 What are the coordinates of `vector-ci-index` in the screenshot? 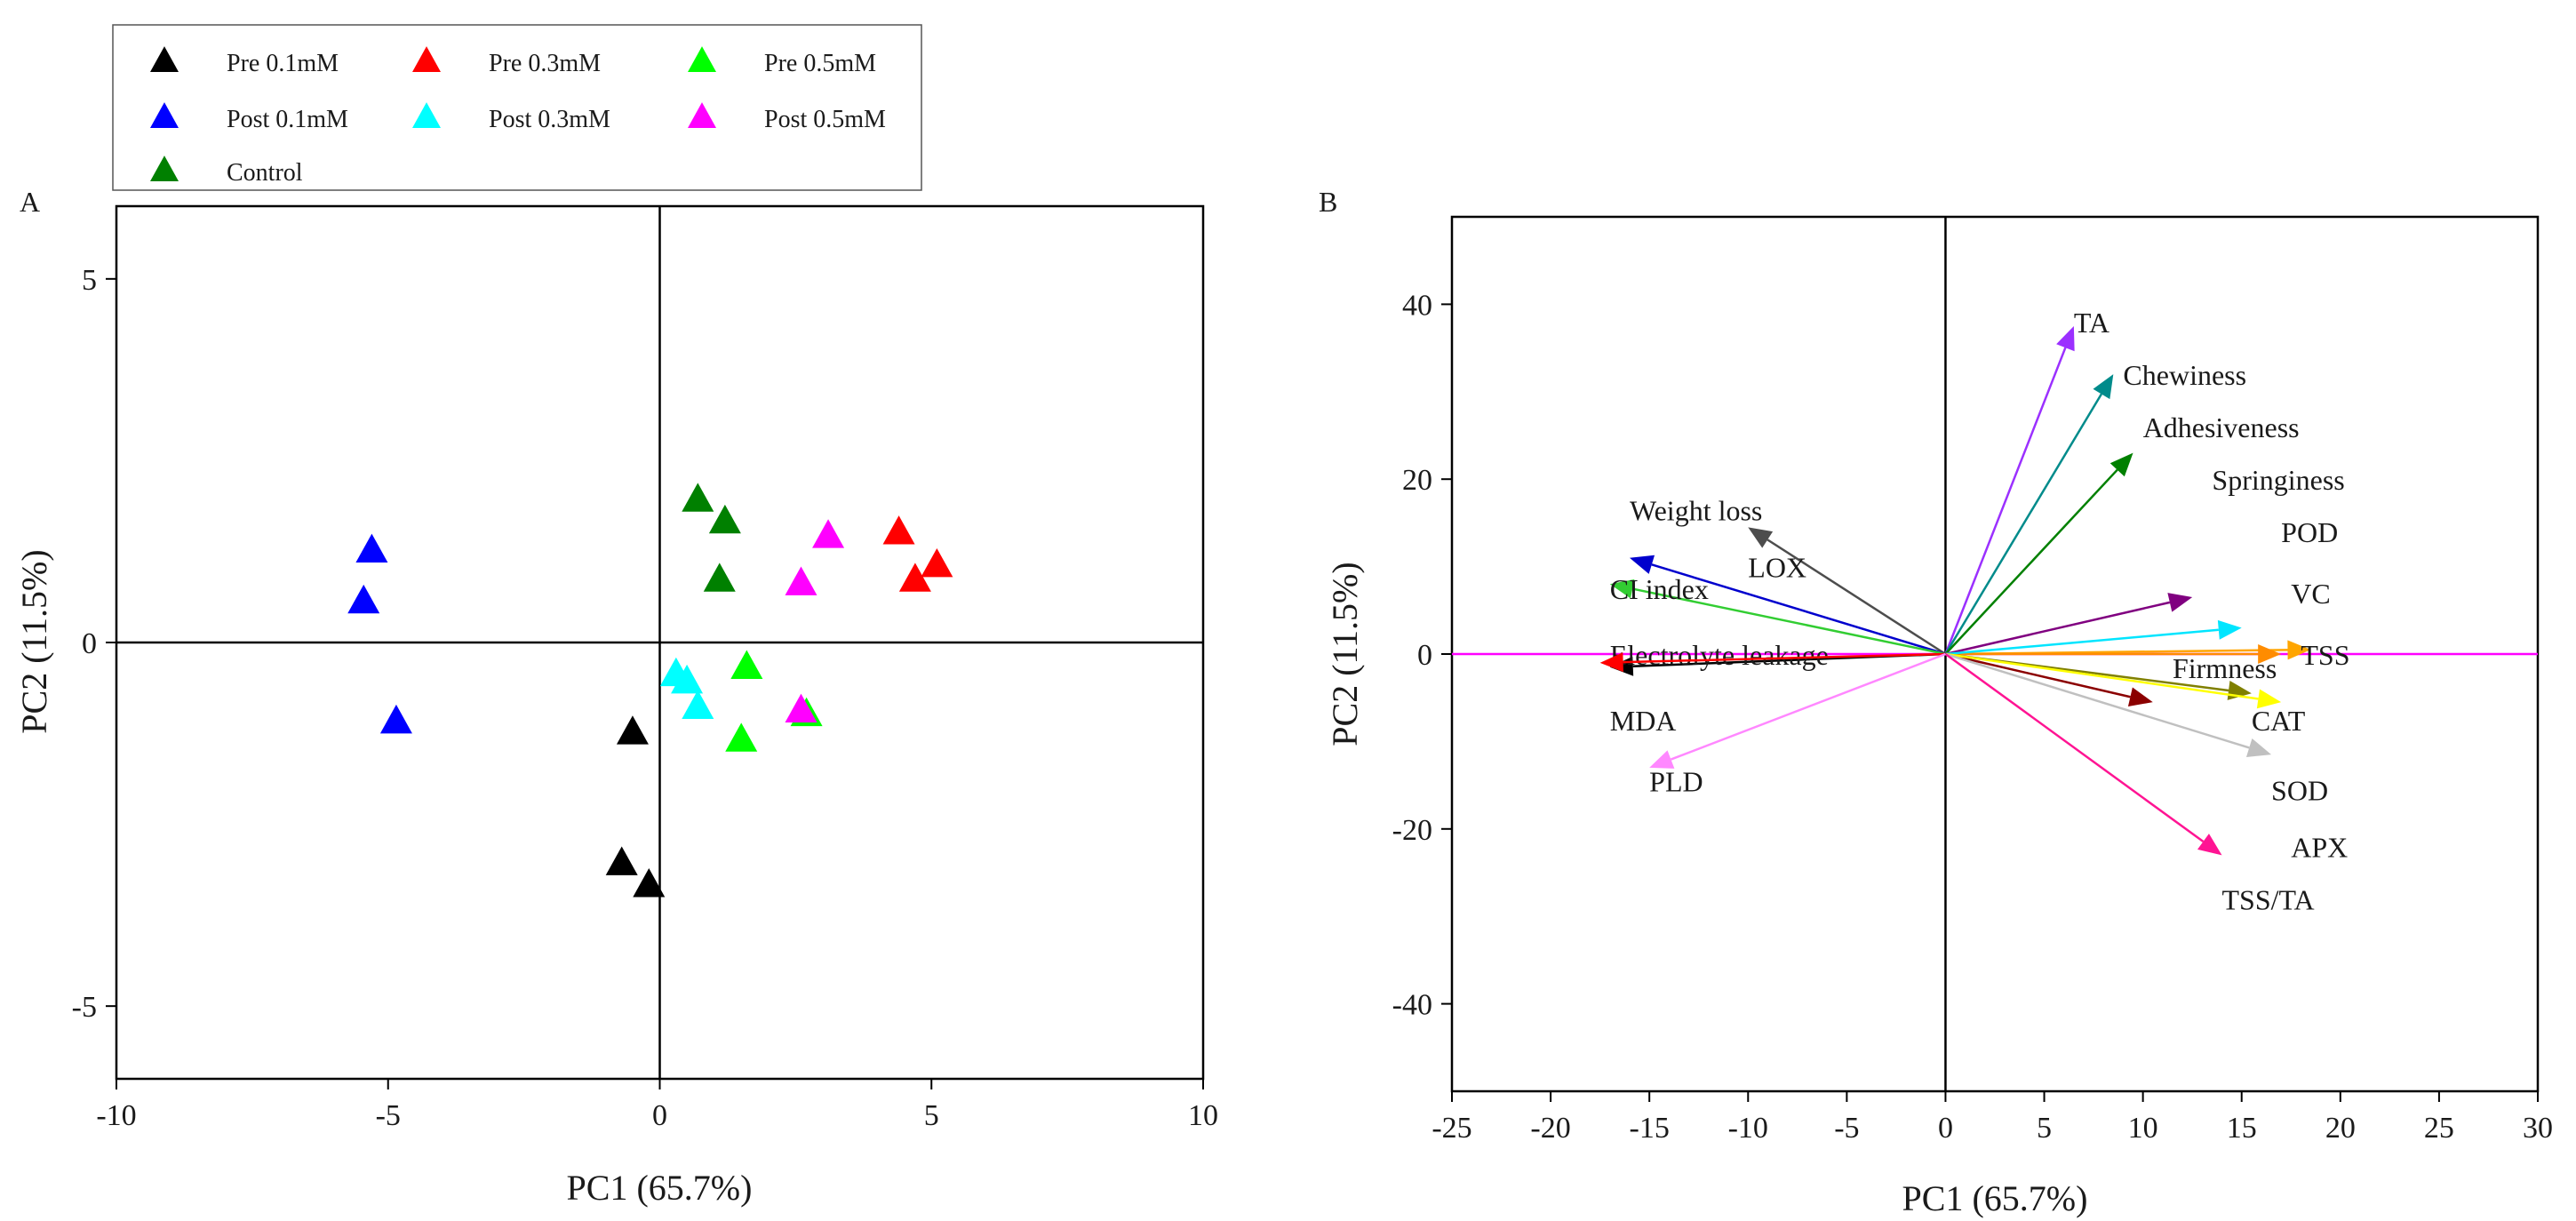 It's located at (1788, 622).